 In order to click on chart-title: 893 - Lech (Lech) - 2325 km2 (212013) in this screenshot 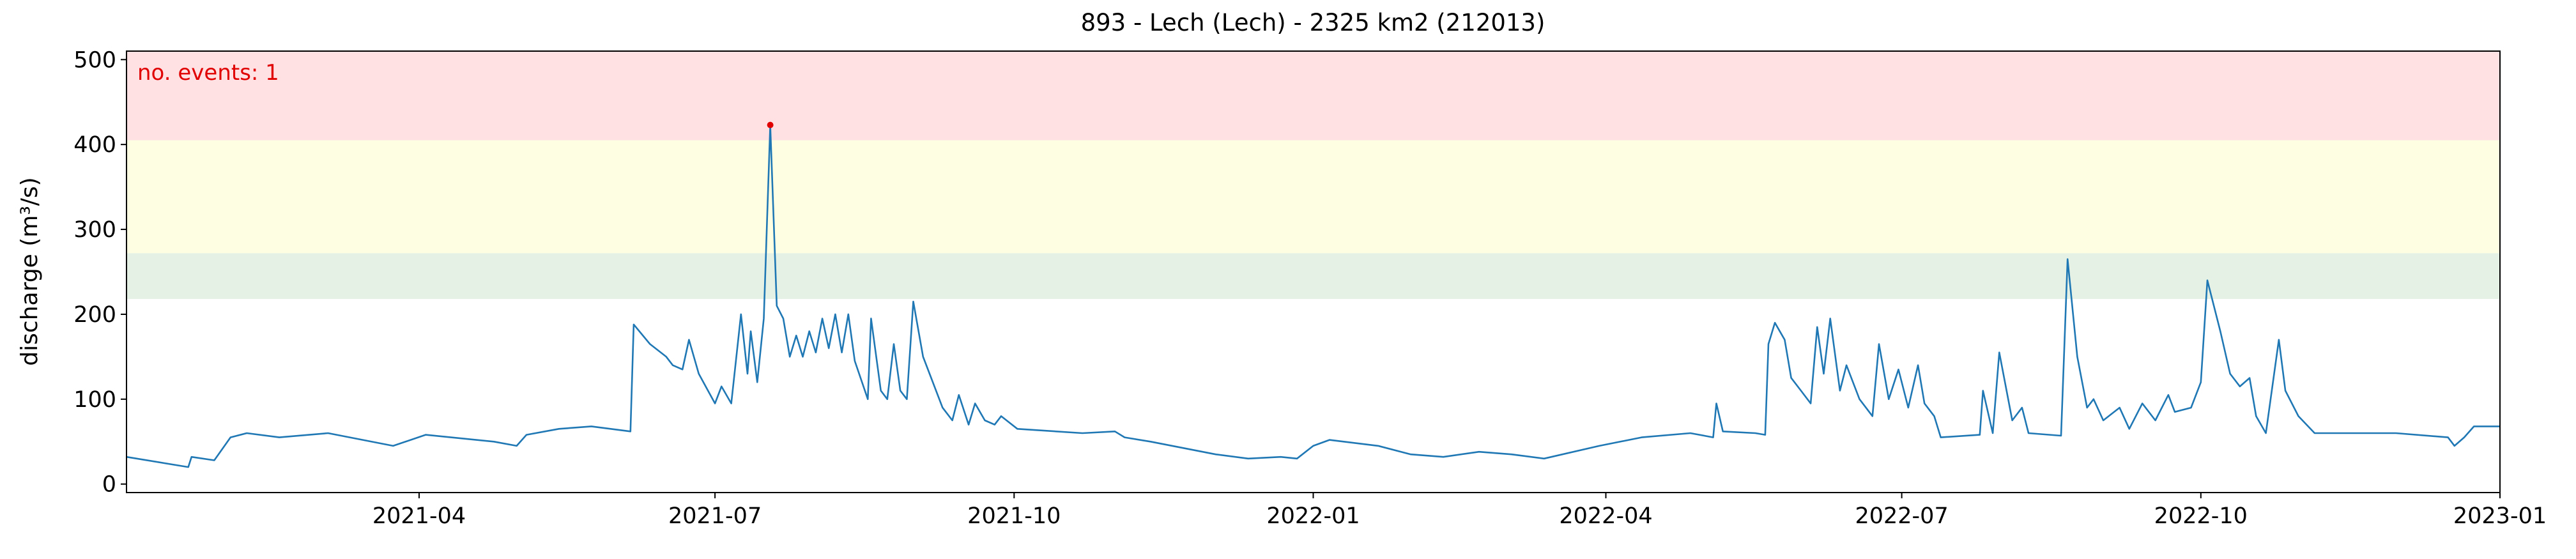, I will do `click(1313, 22)`.